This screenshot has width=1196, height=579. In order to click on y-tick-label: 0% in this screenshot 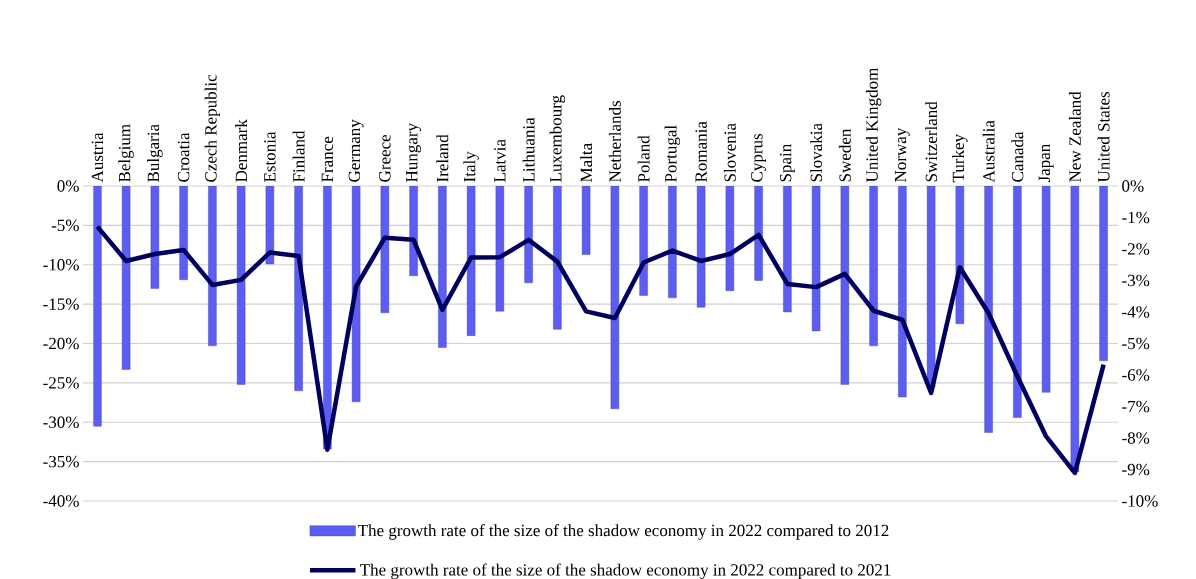, I will do `click(68, 186)`.